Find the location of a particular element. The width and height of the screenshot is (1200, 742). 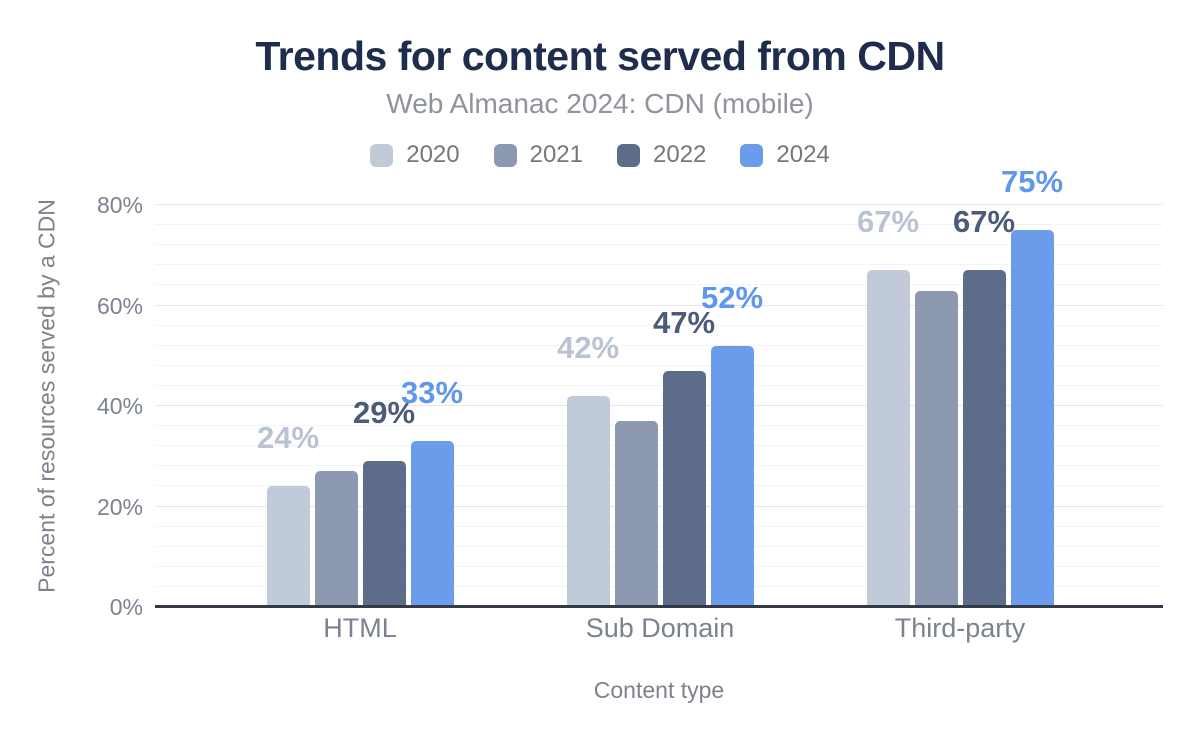

legend-swatch-2022-icon is located at coordinates (628, 155).